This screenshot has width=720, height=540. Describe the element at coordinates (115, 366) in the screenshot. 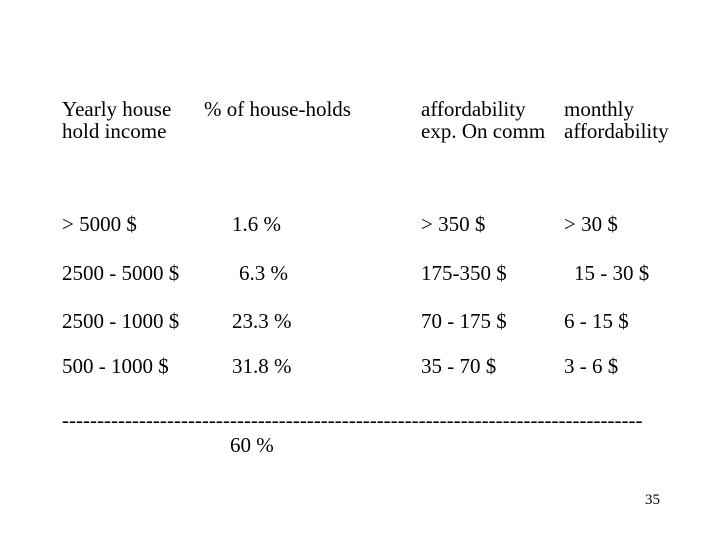

I see `table-cell-income: 500 - 1000 $` at that location.